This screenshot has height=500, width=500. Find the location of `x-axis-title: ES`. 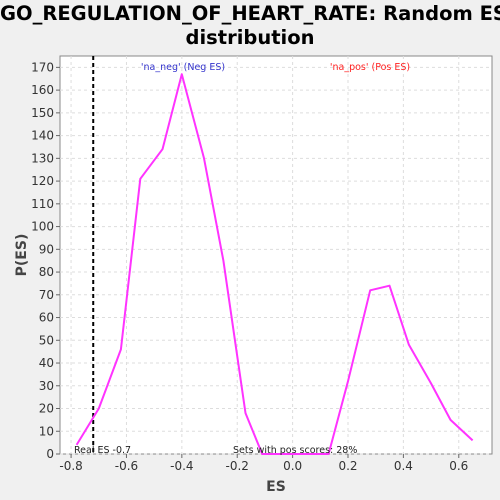

x-axis-title: ES is located at coordinates (276, 487).